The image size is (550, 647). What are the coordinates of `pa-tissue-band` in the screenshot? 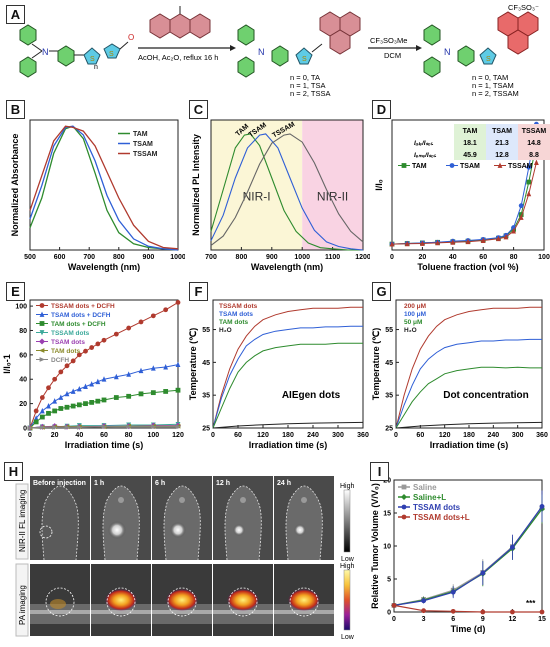 It's located at (243, 612).